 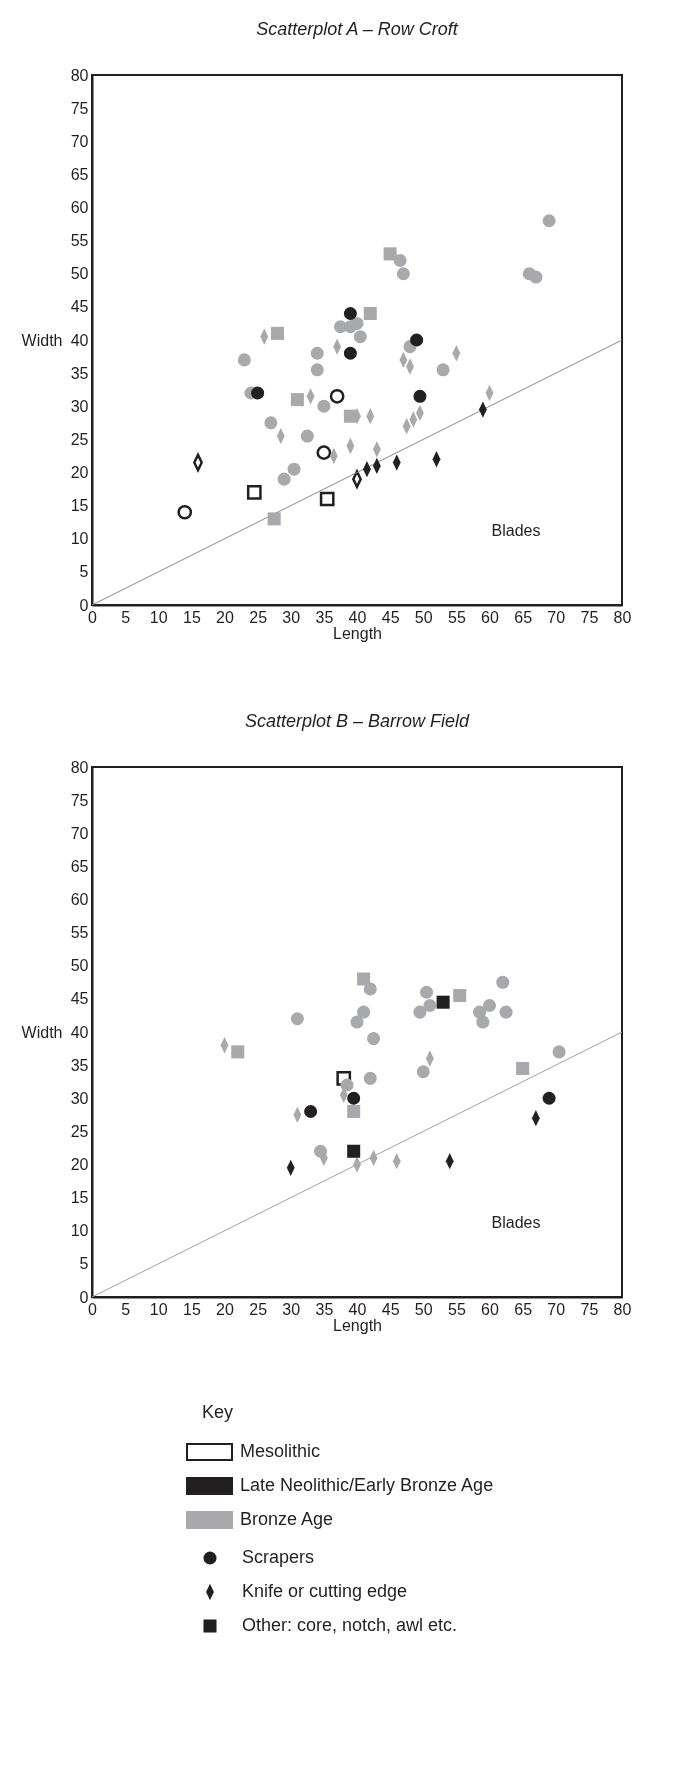 I want to click on y-tick-label: 80, so click(x=79, y=767).